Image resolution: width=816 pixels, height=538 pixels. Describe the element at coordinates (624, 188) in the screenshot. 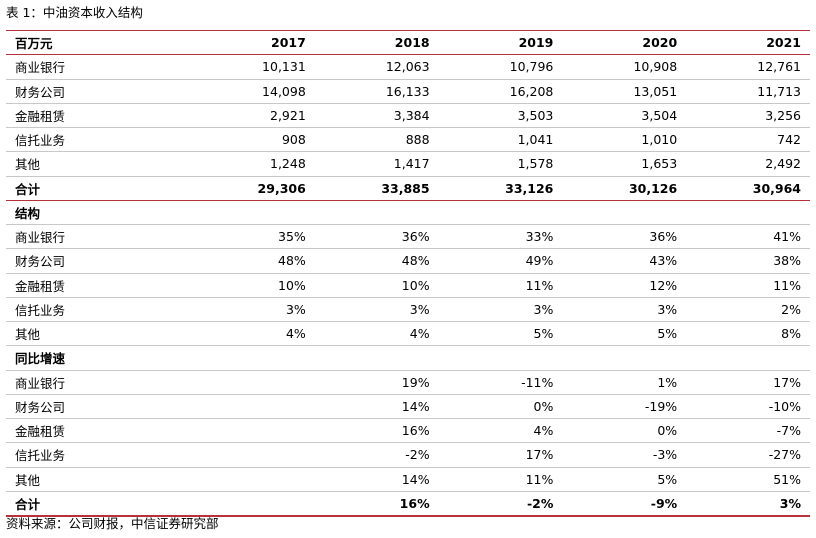

I see `table-cell: 30,126` at that location.